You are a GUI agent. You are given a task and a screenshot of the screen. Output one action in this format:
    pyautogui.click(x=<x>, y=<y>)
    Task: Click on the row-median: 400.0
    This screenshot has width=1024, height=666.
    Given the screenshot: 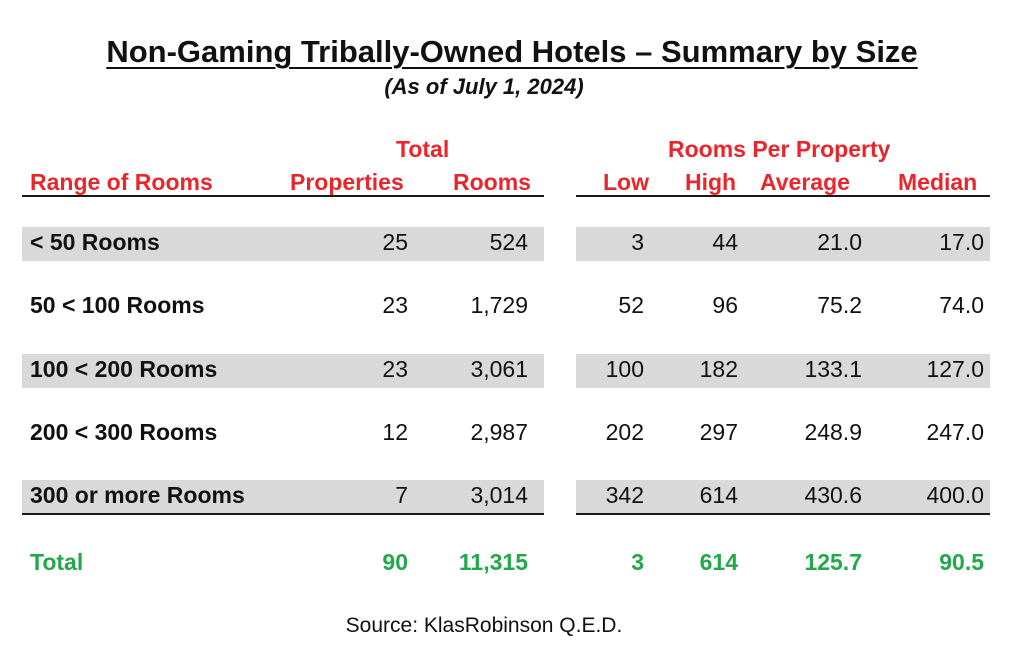 What is the action you would take?
    pyautogui.click(x=955, y=495)
    